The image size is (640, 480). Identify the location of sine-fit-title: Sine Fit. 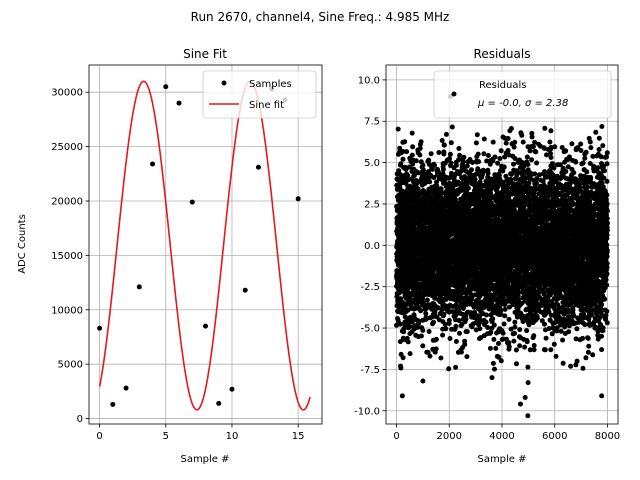
(205, 54).